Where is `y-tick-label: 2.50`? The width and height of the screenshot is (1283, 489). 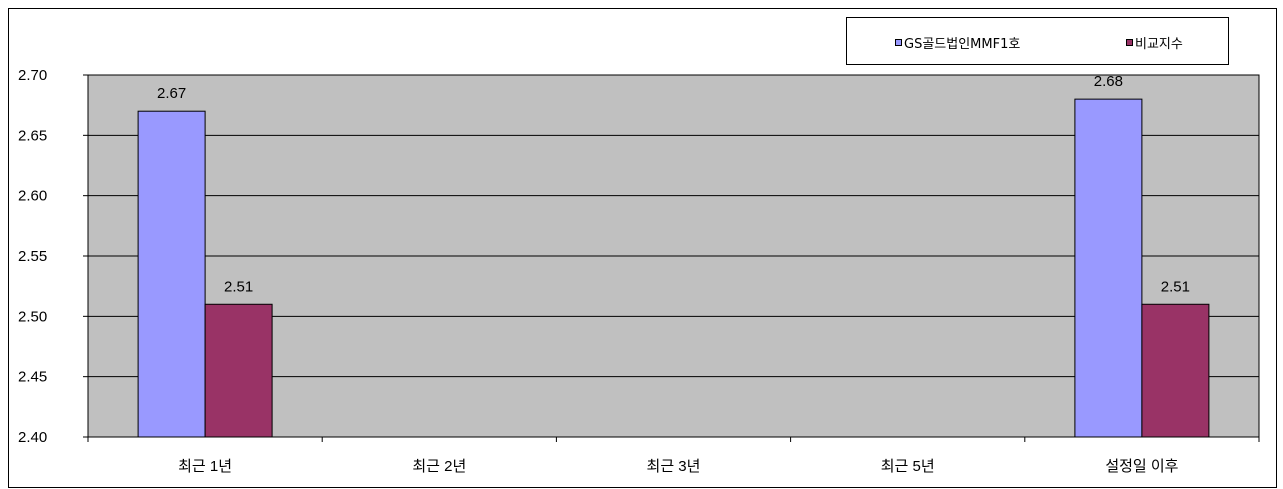
y-tick-label: 2.50 is located at coordinates (32, 316).